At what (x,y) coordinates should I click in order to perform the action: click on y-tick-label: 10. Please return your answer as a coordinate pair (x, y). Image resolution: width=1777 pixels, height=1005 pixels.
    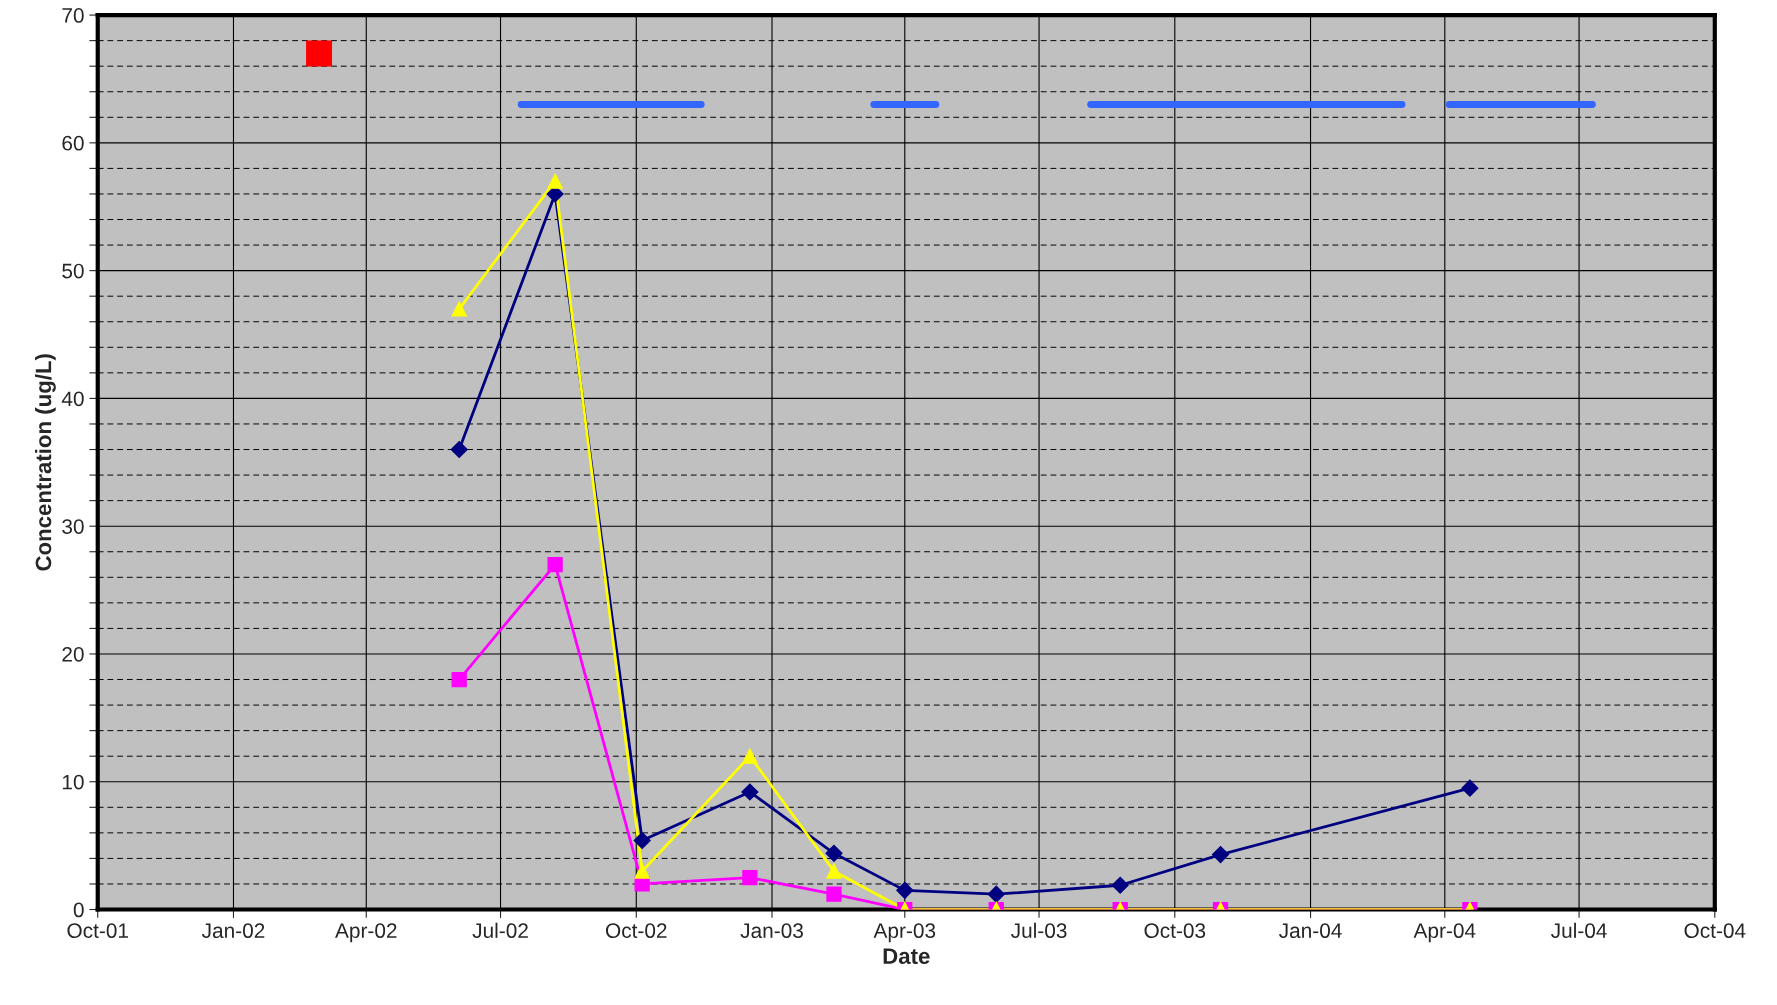
    Looking at the image, I should click on (73, 782).